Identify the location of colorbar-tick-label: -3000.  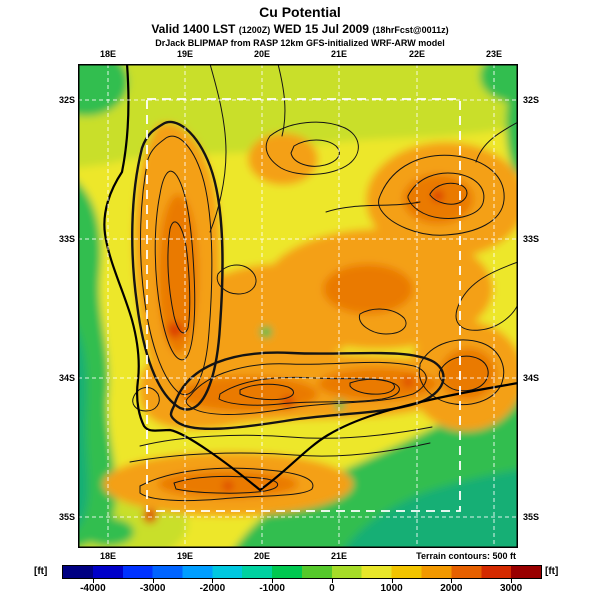
(152, 588).